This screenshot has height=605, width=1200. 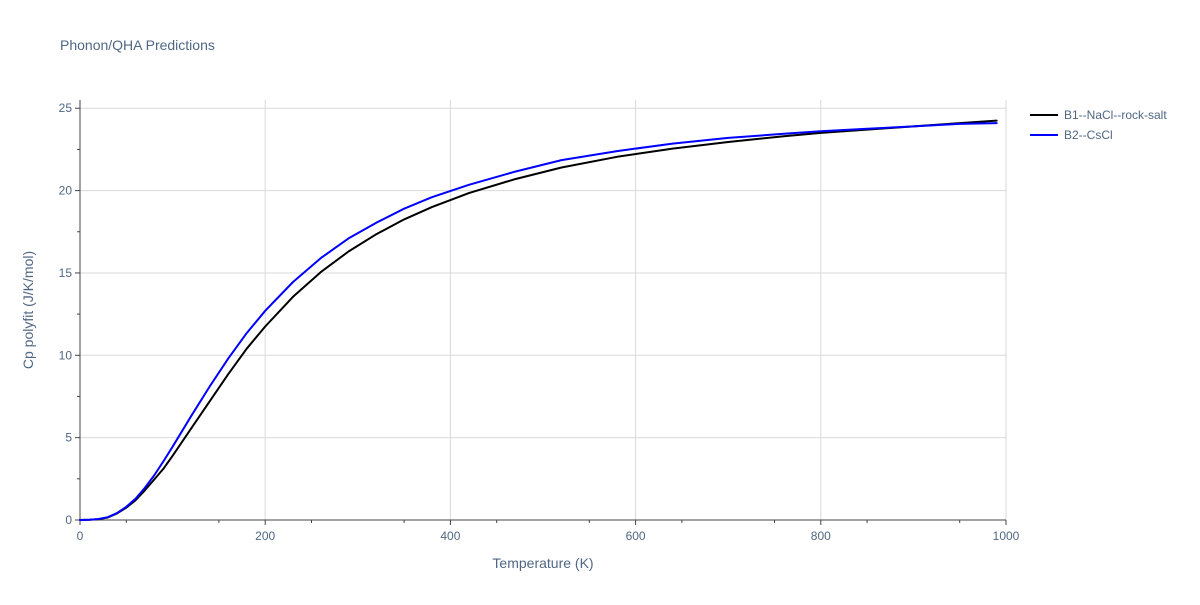 What do you see at coordinates (68, 438) in the screenshot?
I see `y-tick-label: 5` at bounding box center [68, 438].